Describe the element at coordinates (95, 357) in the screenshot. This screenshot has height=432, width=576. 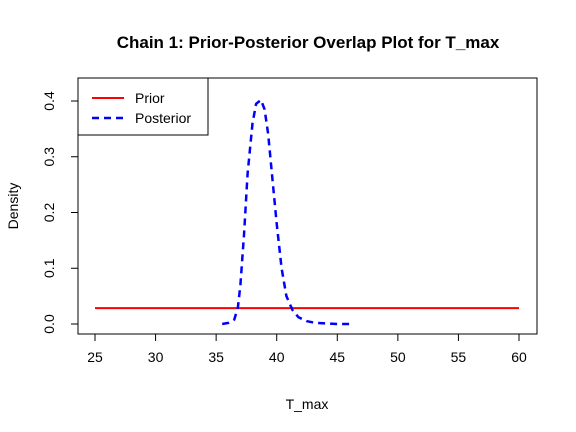
I see `x-tick-label: 25` at that location.